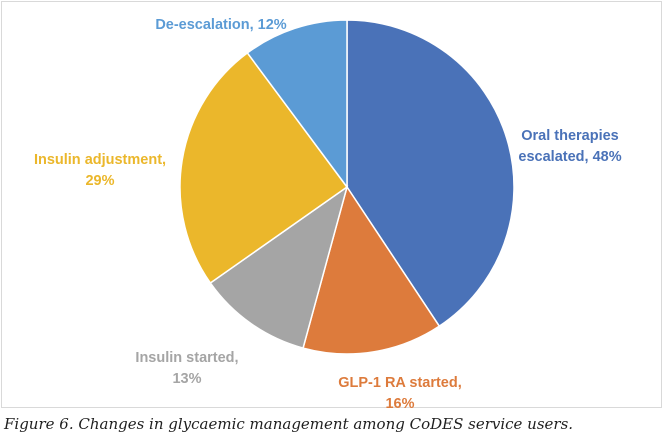 The height and width of the screenshot is (440, 665). I want to click on pie-slice-insulin-adjustment, so click(264, 168).